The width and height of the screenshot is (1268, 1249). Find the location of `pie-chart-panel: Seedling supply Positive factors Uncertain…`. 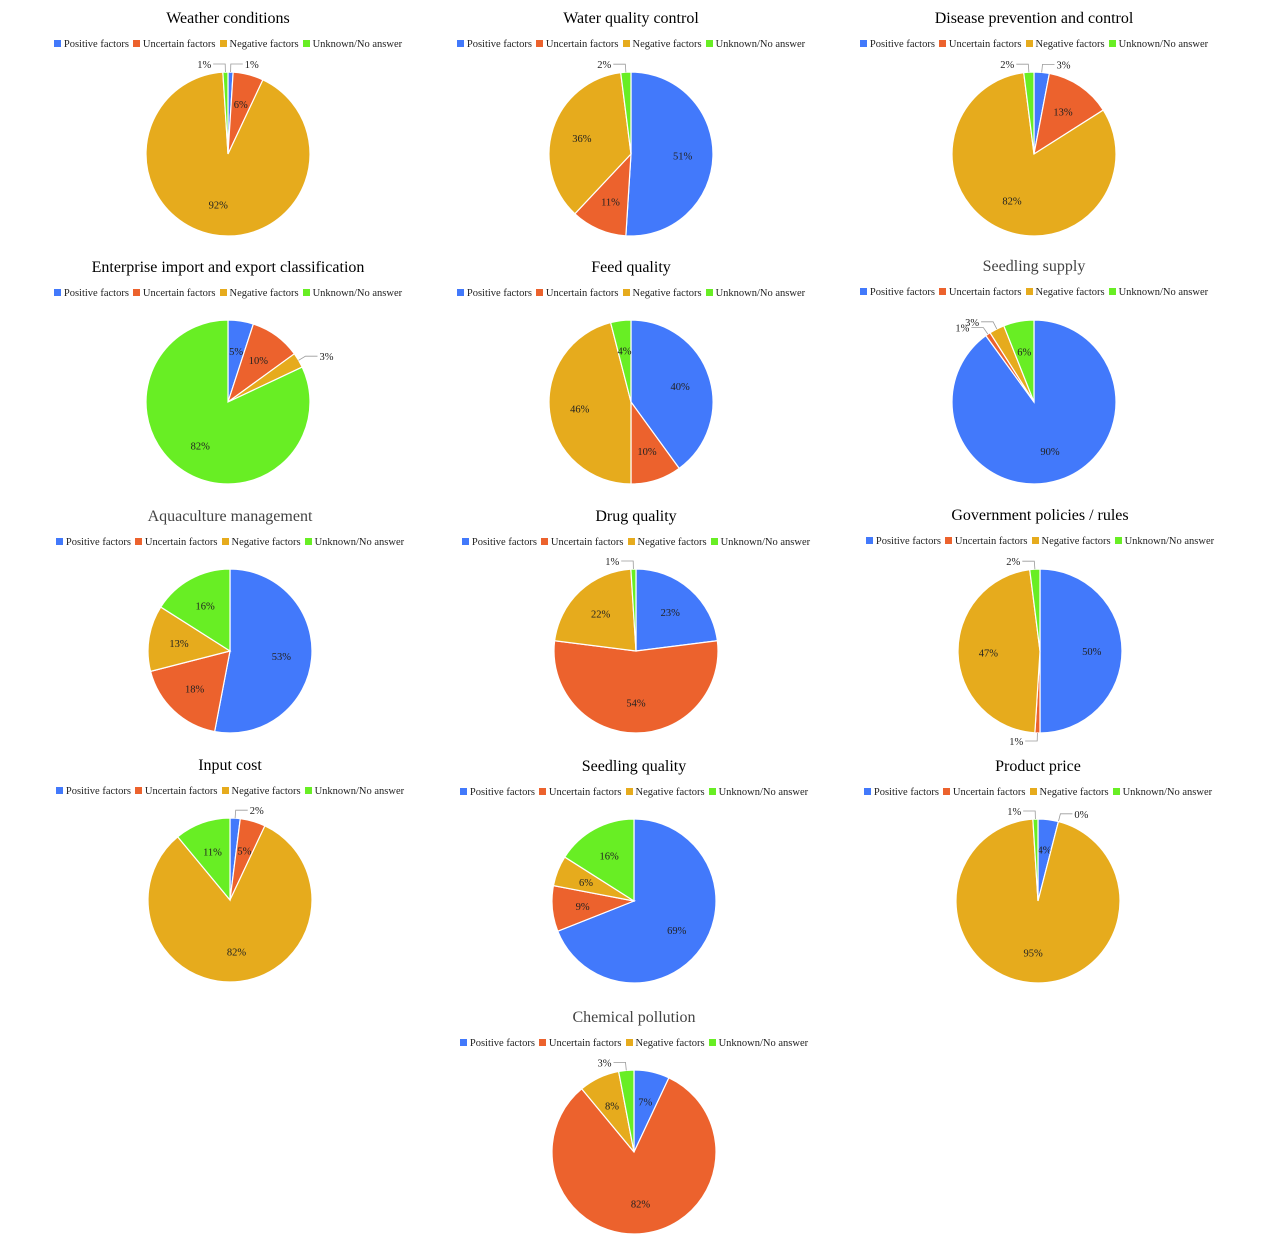

pie-chart-panel: Seedling supply Positive factors Uncertain… is located at coordinates (1034, 378).